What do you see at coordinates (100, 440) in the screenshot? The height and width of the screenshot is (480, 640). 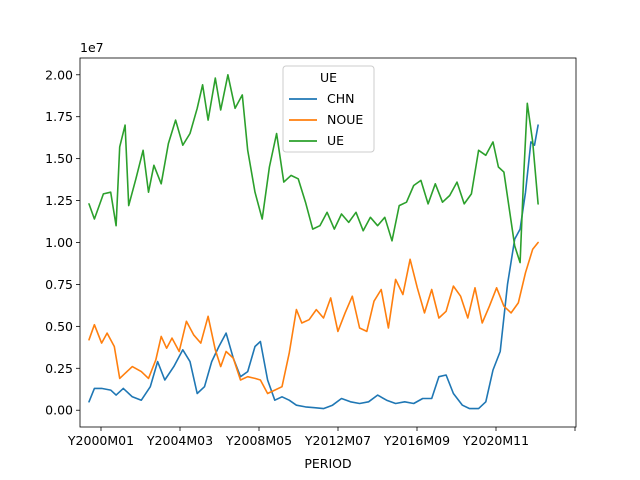 I see `x-tick-label: Y2000M01` at bounding box center [100, 440].